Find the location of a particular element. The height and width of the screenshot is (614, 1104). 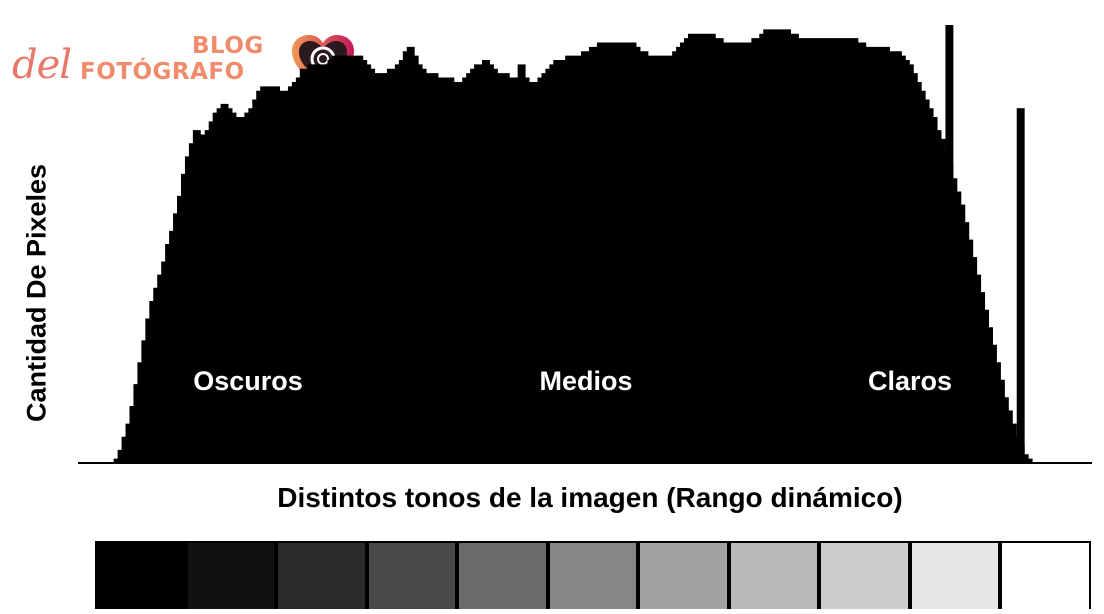

y-axis-label: Cantidad De Pixeles is located at coordinates (37, 292).